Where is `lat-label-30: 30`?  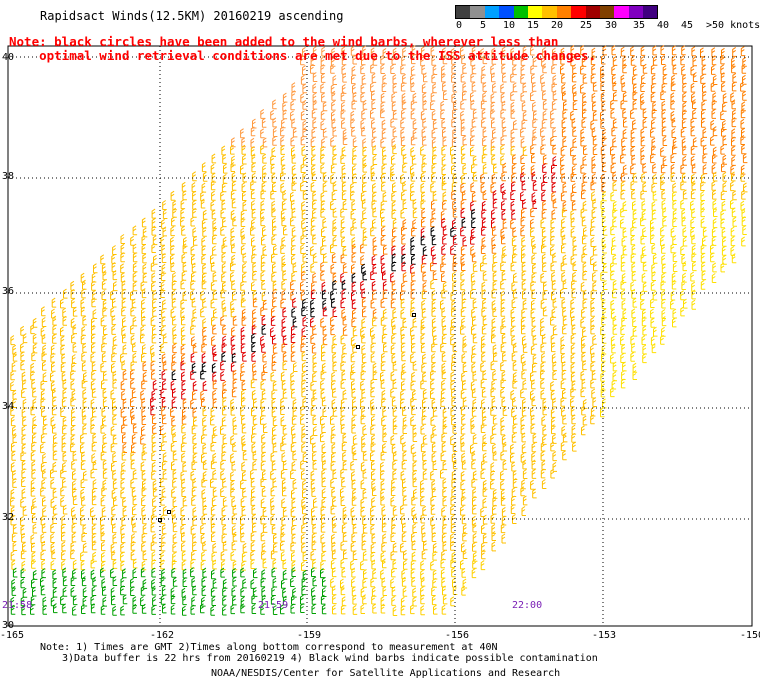 lat-label-30: 30 is located at coordinates (8, 625).